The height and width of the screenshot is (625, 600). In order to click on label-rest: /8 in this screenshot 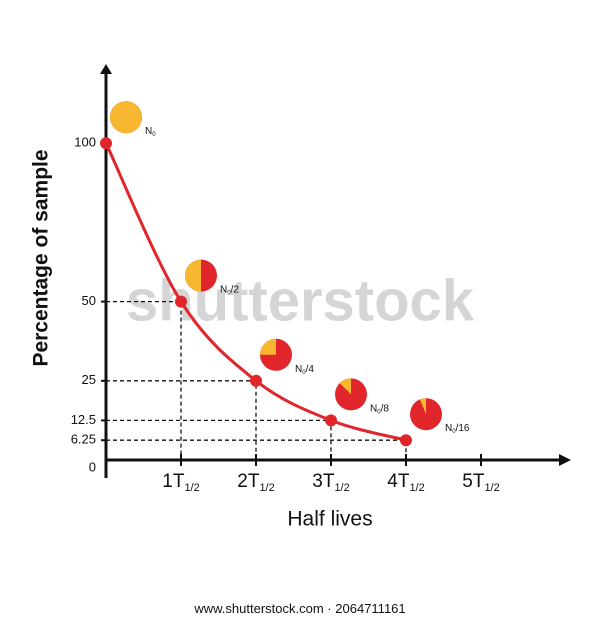, I will do `click(385, 408)`.